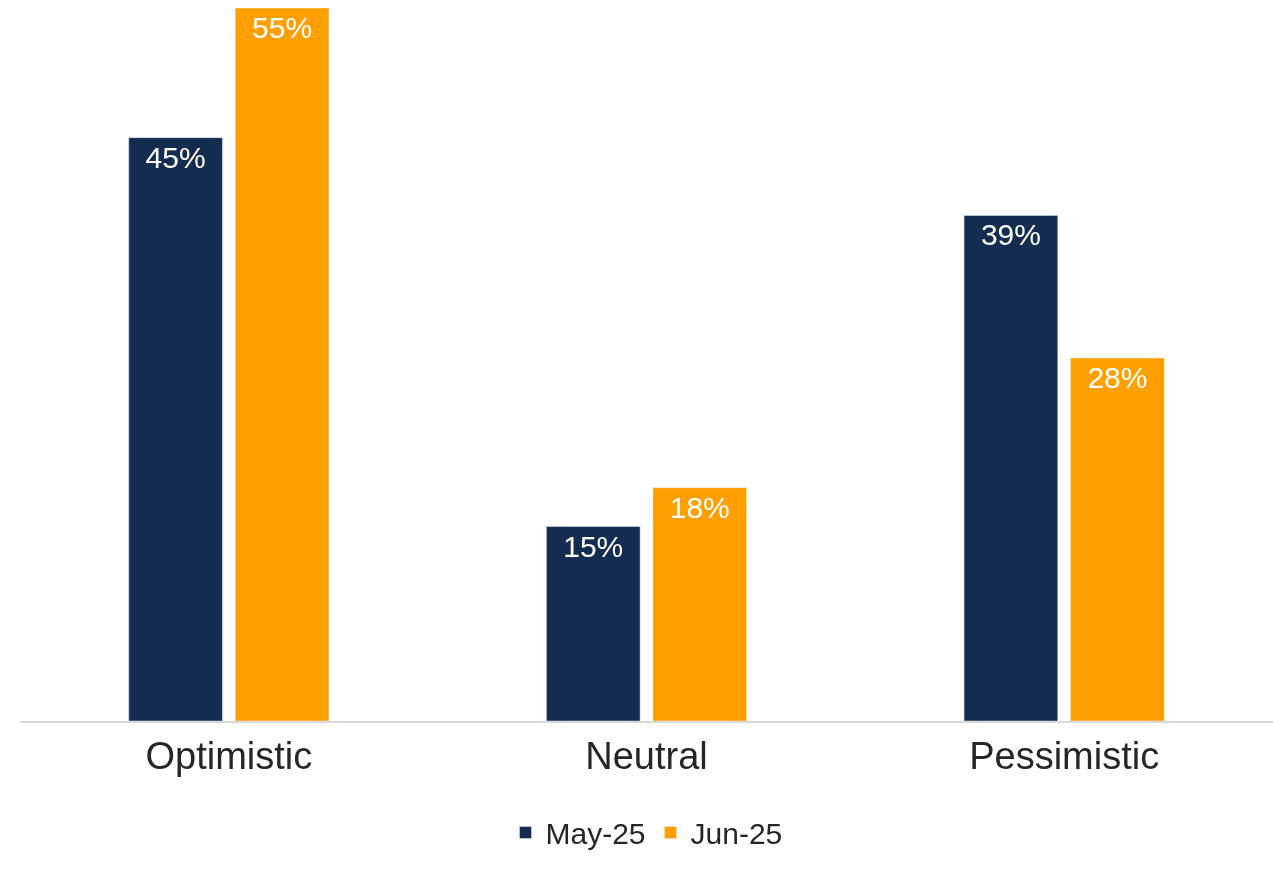 This screenshot has width=1273, height=881. Describe the element at coordinates (1064, 755) in the screenshot. I see `x-tick-label: Pessimistic` at that location.